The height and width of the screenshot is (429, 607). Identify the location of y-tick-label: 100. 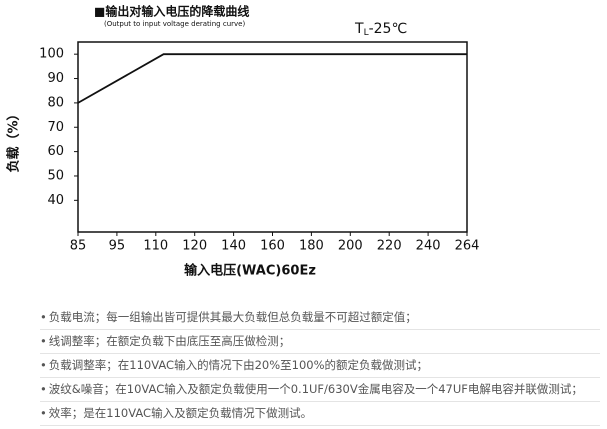
(51, 54).